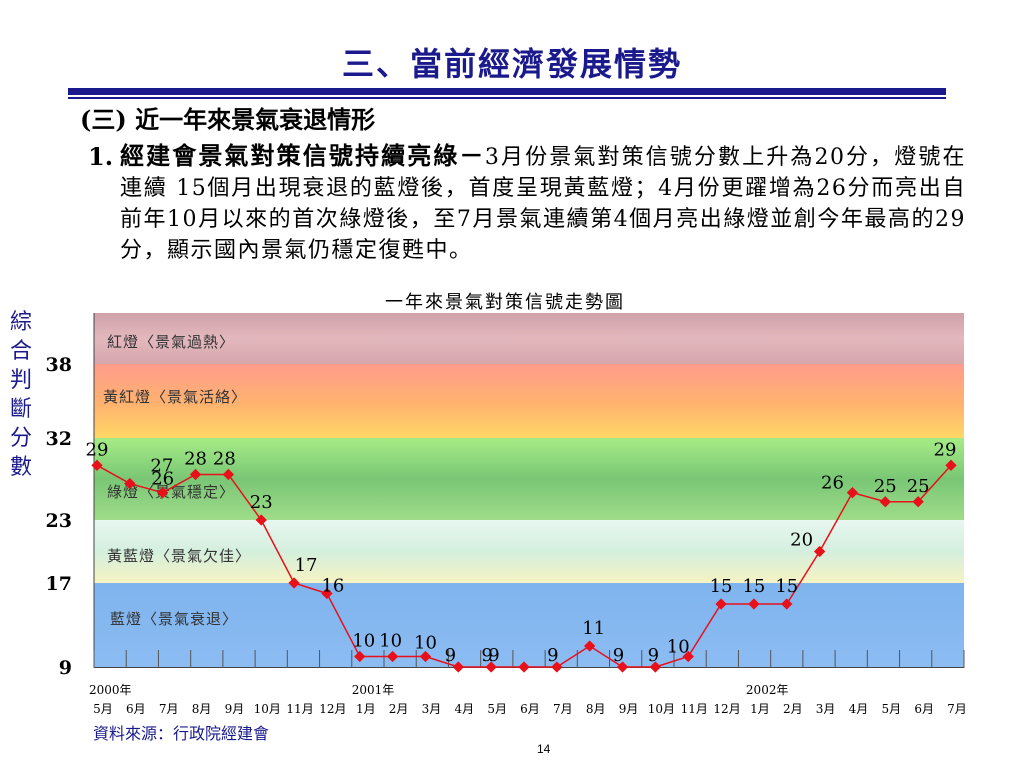 The width and height of the screenshot is (1024, 768). I want to click on page-number: 14, so click(544, 749).